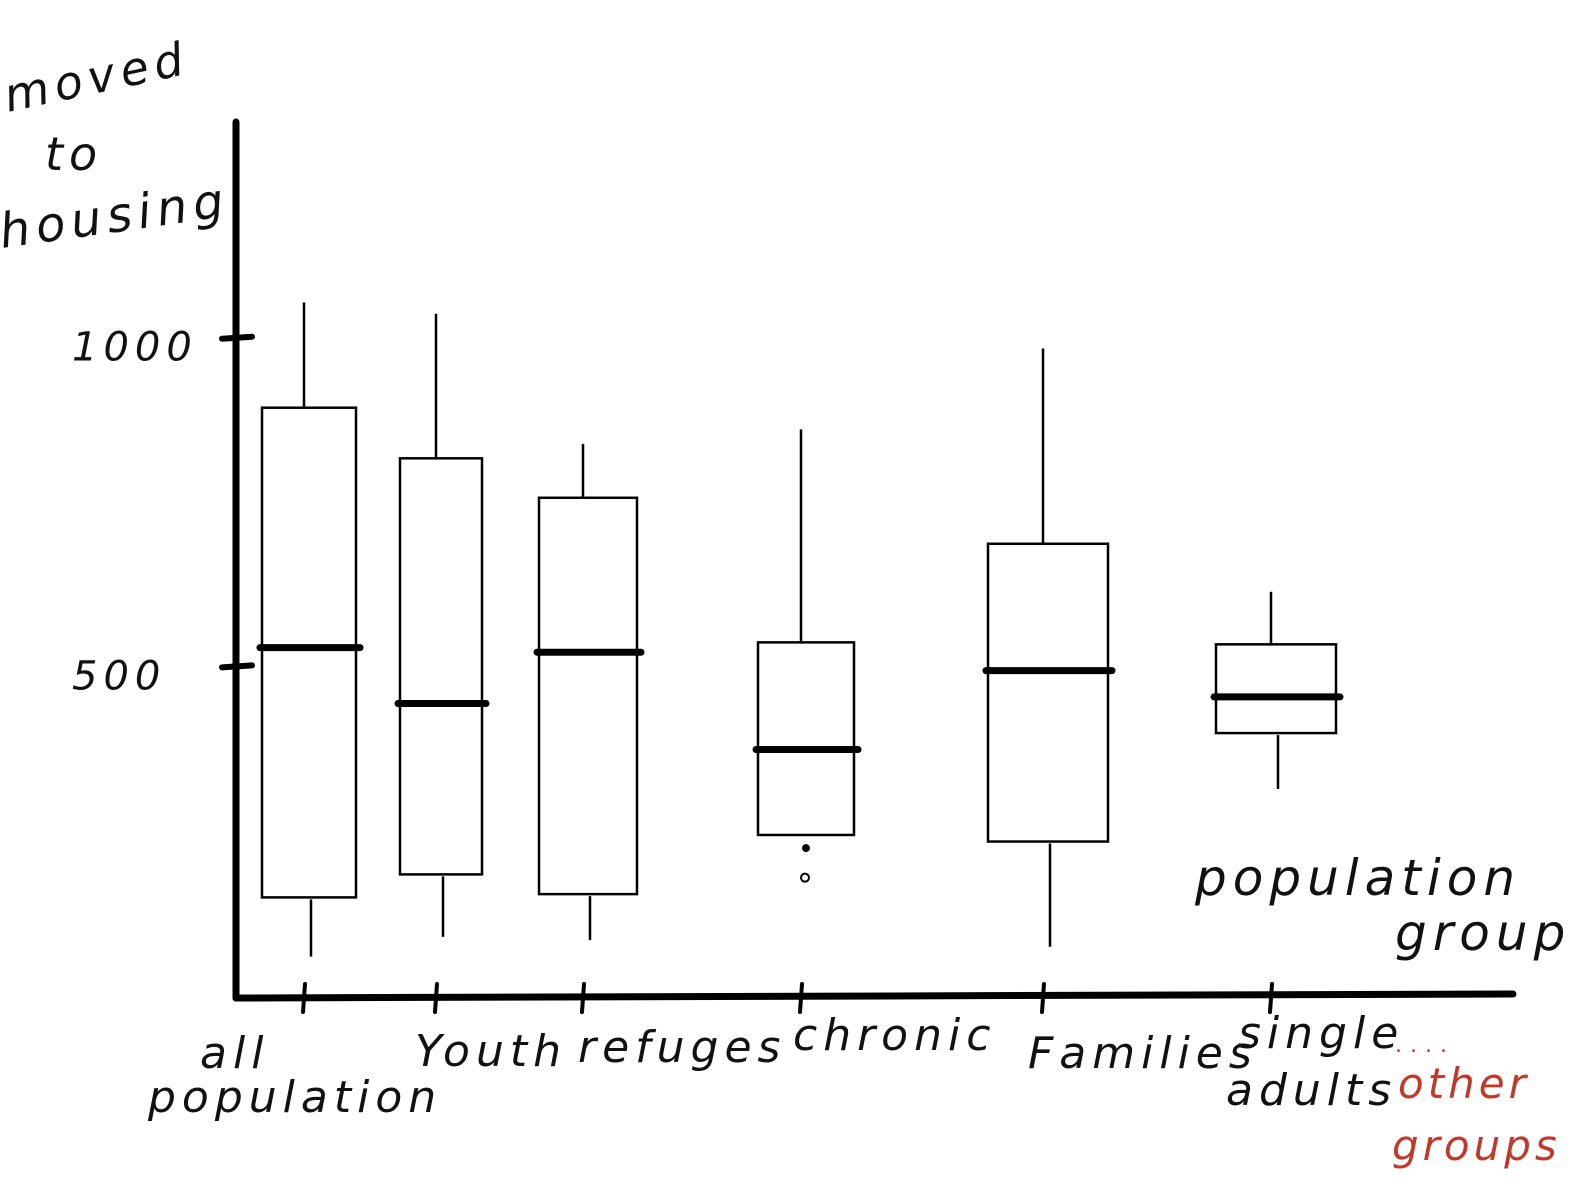 Image resolution: width=1583 pixels, height=1192 pixels. I want to click on x-tick-label: Families, so click(1143, 1053).